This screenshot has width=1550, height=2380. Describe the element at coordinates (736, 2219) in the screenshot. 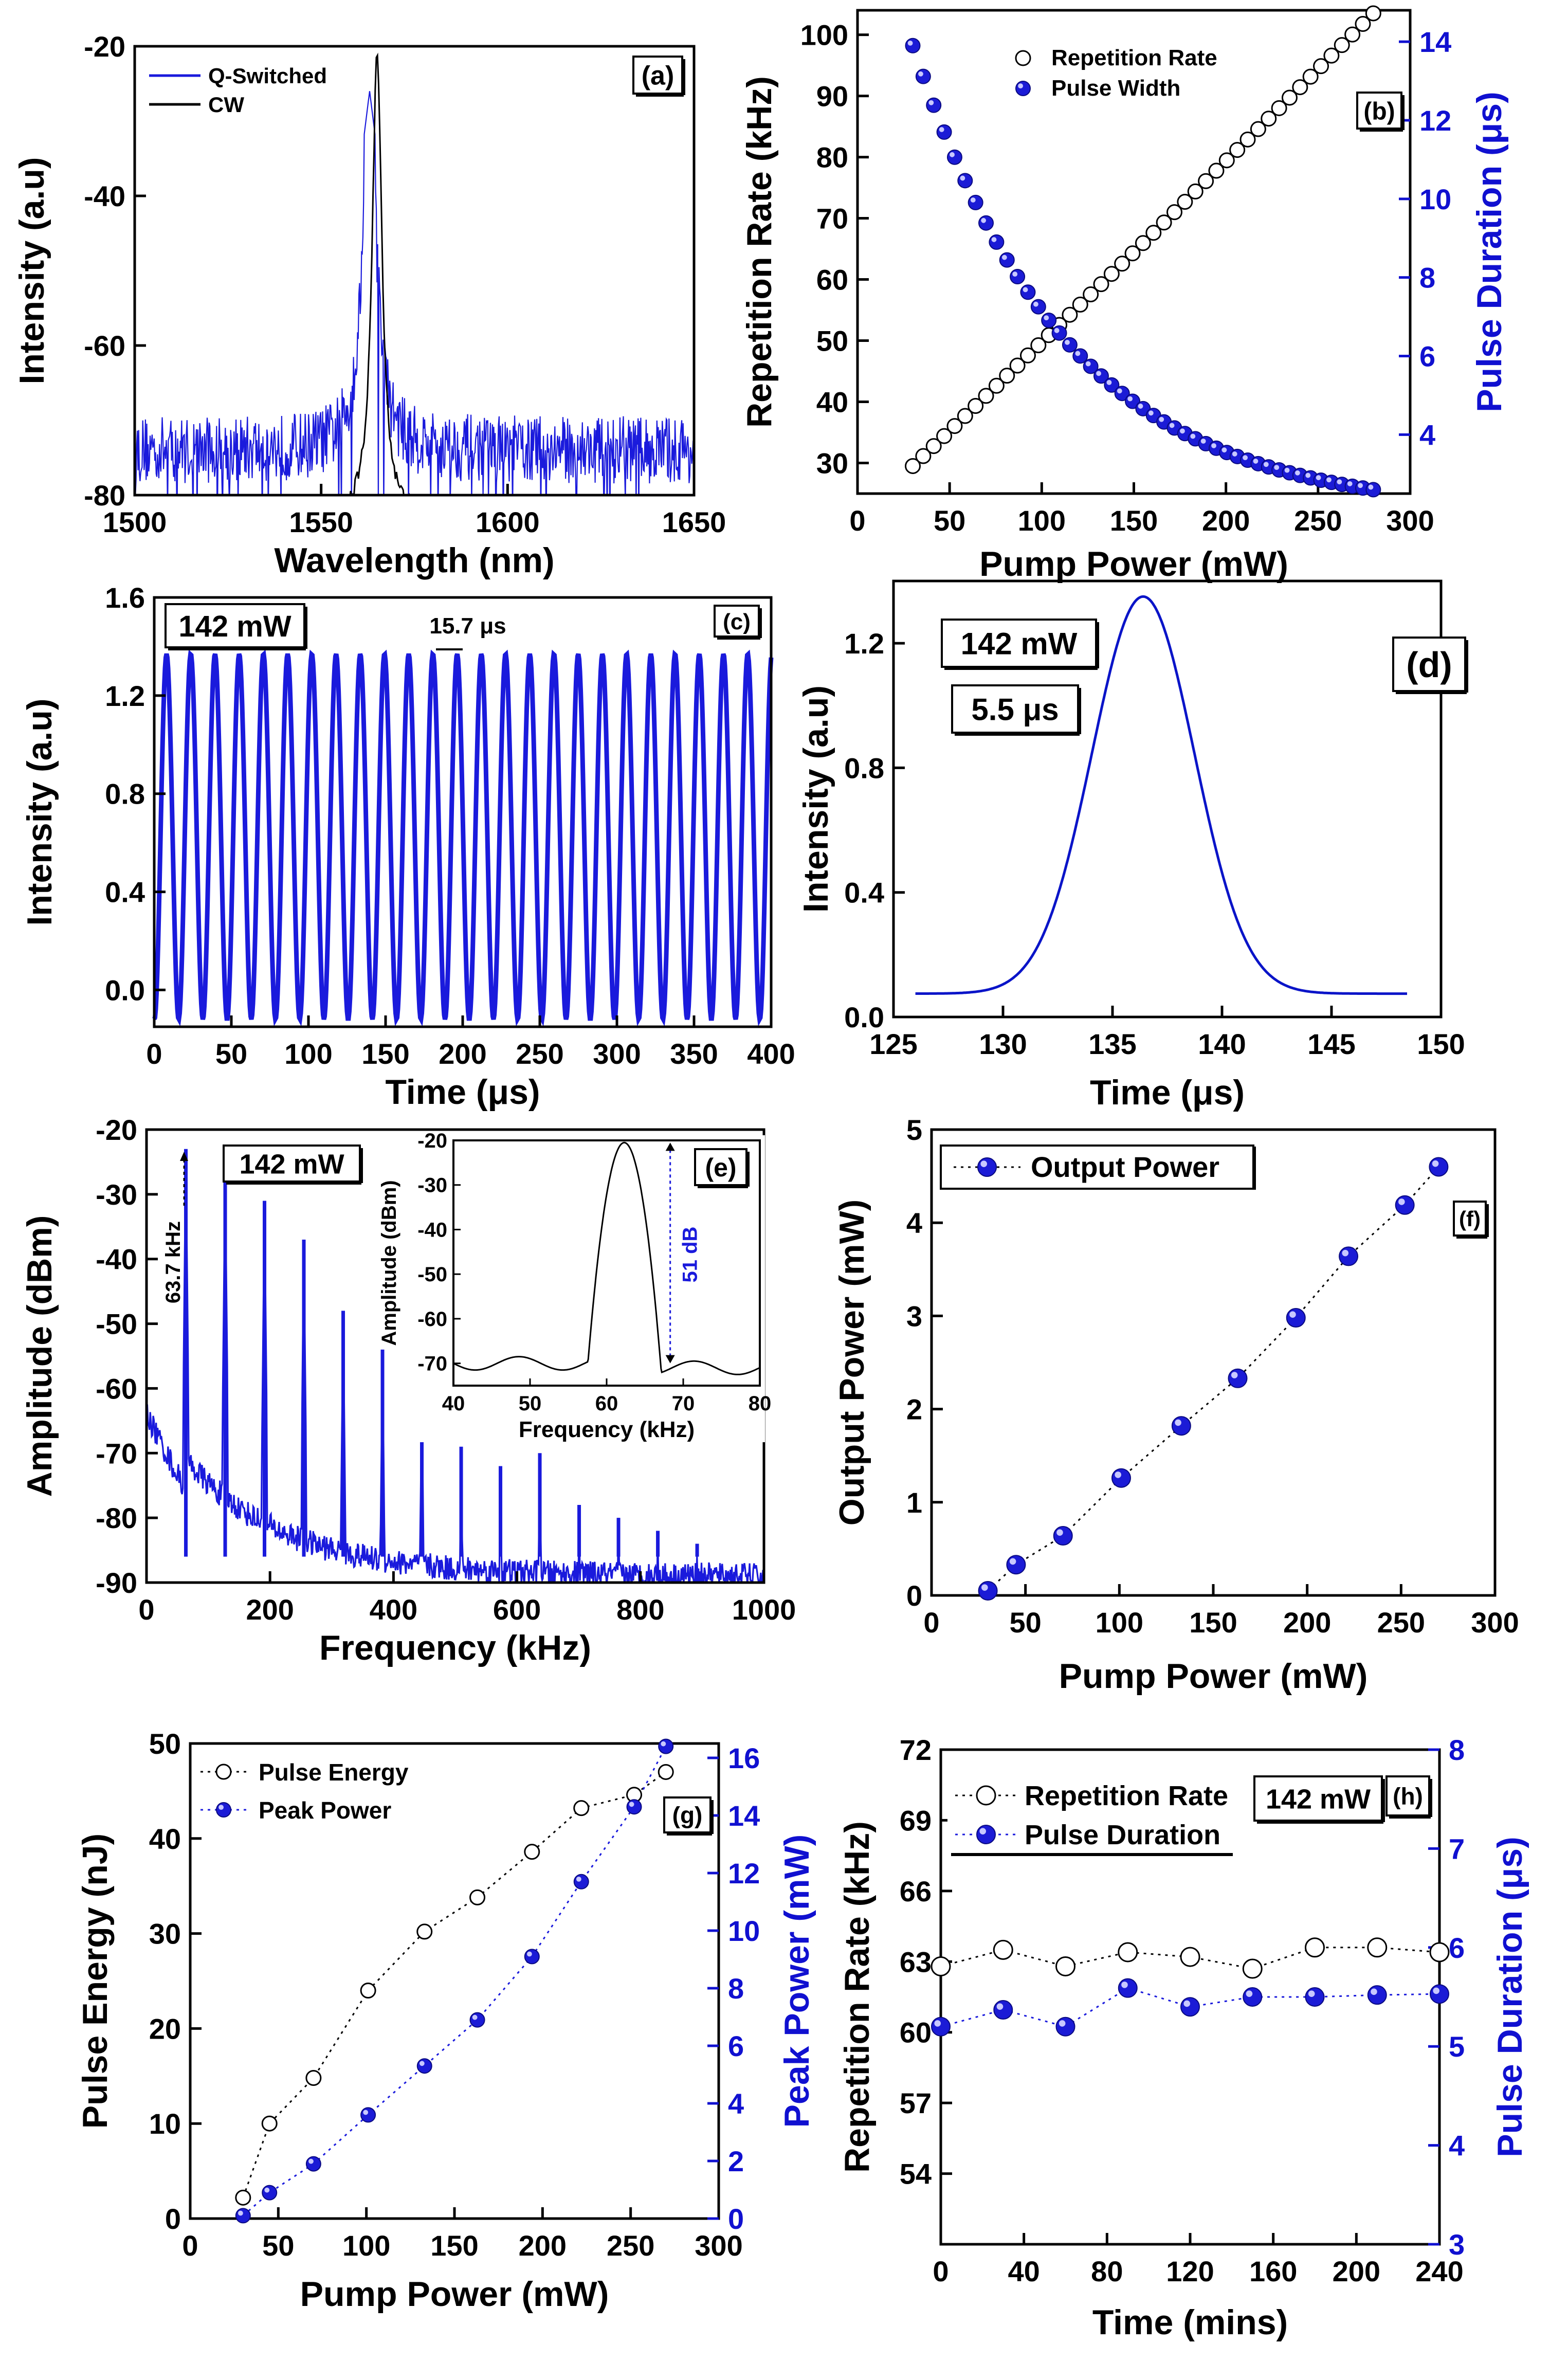

I see `y2-tick-label: 0` at that location.